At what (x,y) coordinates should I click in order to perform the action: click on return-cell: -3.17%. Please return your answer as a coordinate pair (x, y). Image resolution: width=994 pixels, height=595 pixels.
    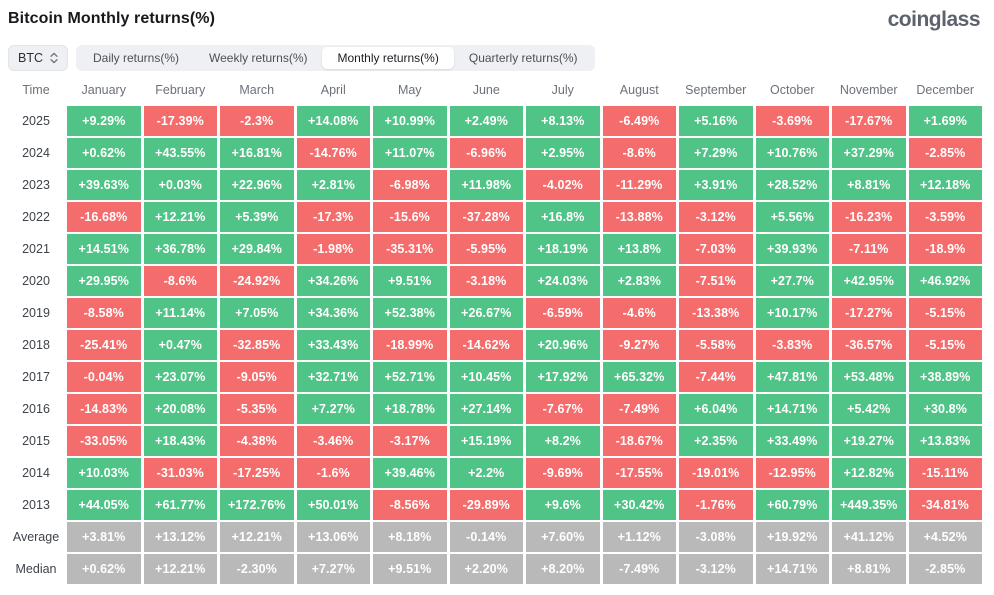
    Looking at the image, I should click on (410, 441).